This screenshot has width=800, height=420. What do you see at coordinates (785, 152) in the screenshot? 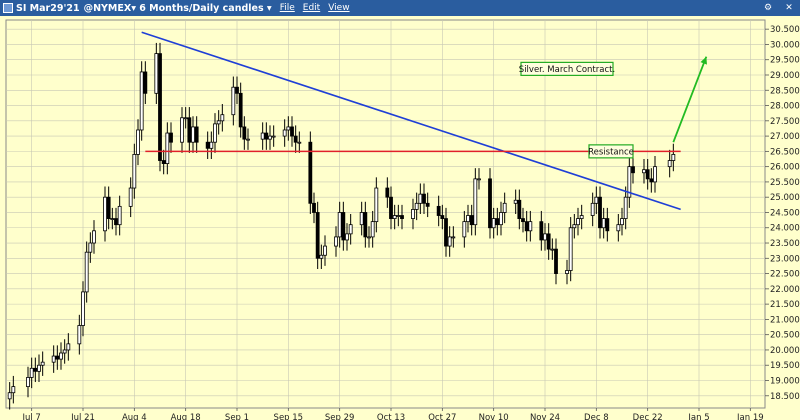
I see `y-tick-label: 26.500` at bounding box center [785, 152].